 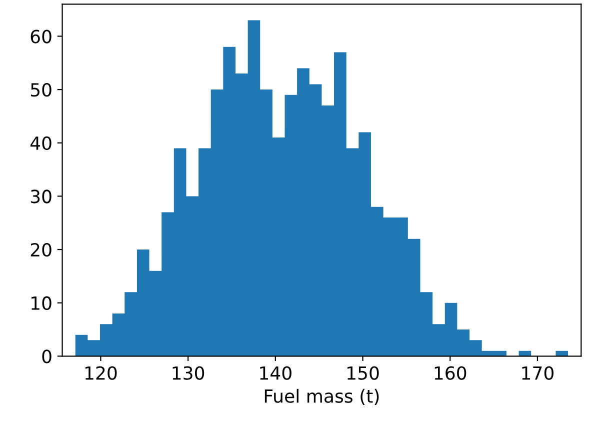 I want to click on x-tick-label: 140, so click(x=276, y=373).